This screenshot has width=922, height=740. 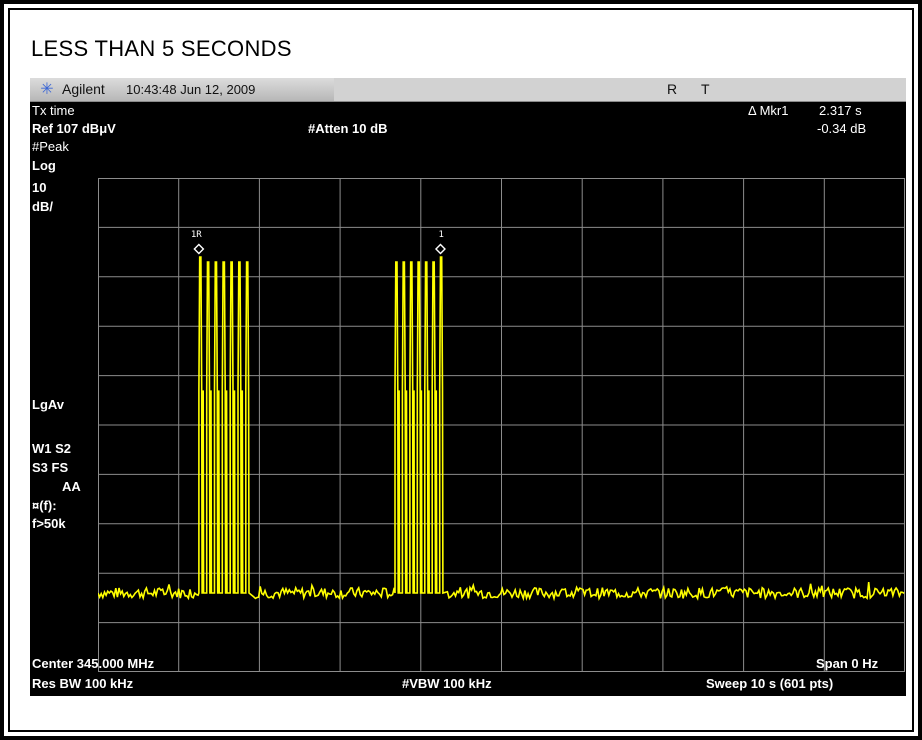 I want to click on remote-indicator: R, so click(x=672, y=89).